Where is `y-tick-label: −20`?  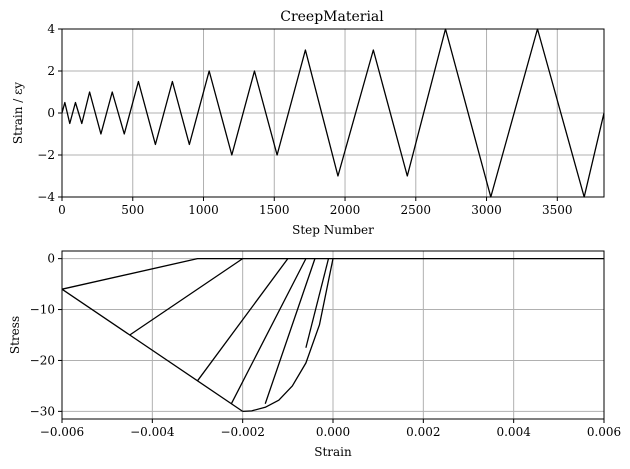
y-tick-label: −20 is located at coordinates (42, 360).